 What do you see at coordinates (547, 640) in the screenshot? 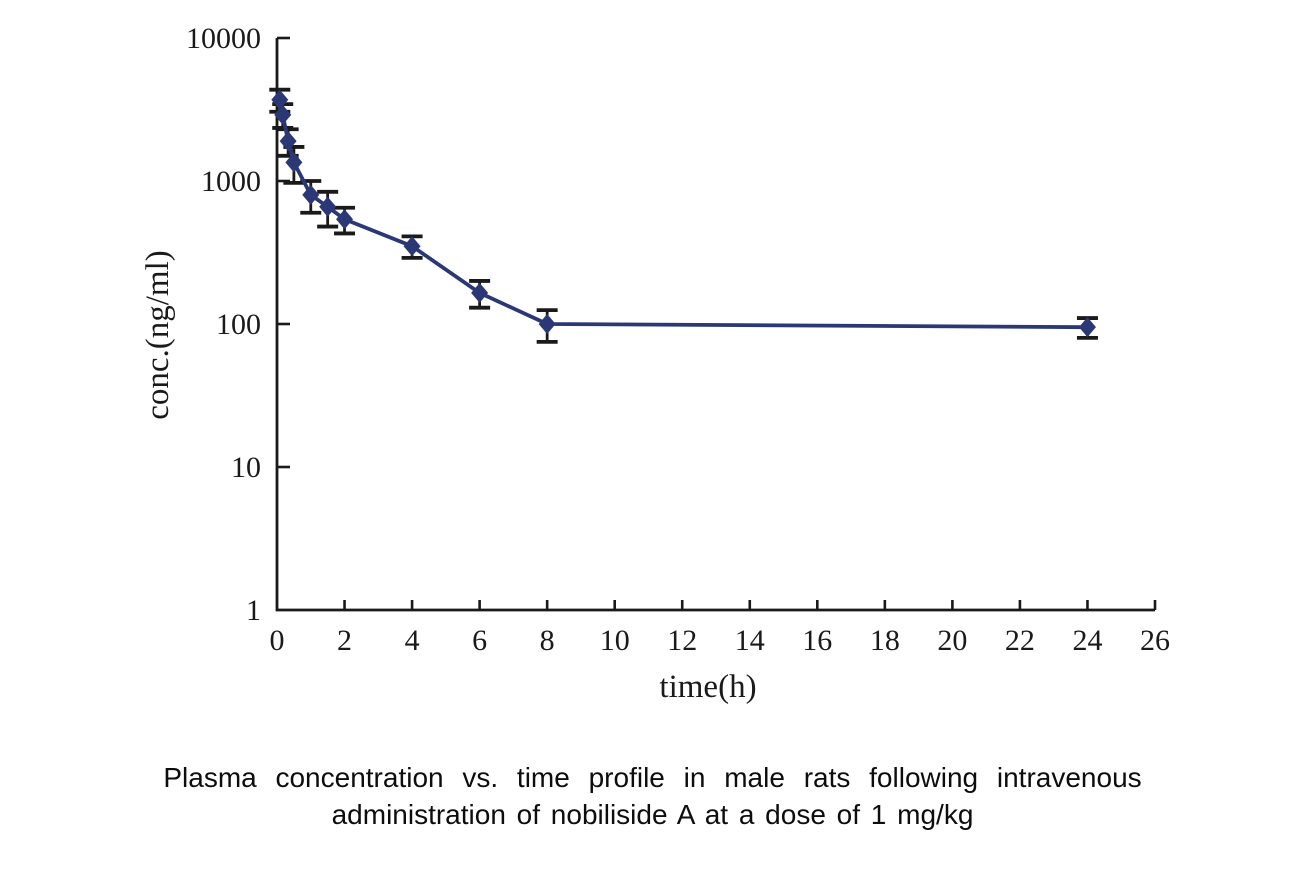
I see `x-tick-label: 8` at bounding box center [547, 640].